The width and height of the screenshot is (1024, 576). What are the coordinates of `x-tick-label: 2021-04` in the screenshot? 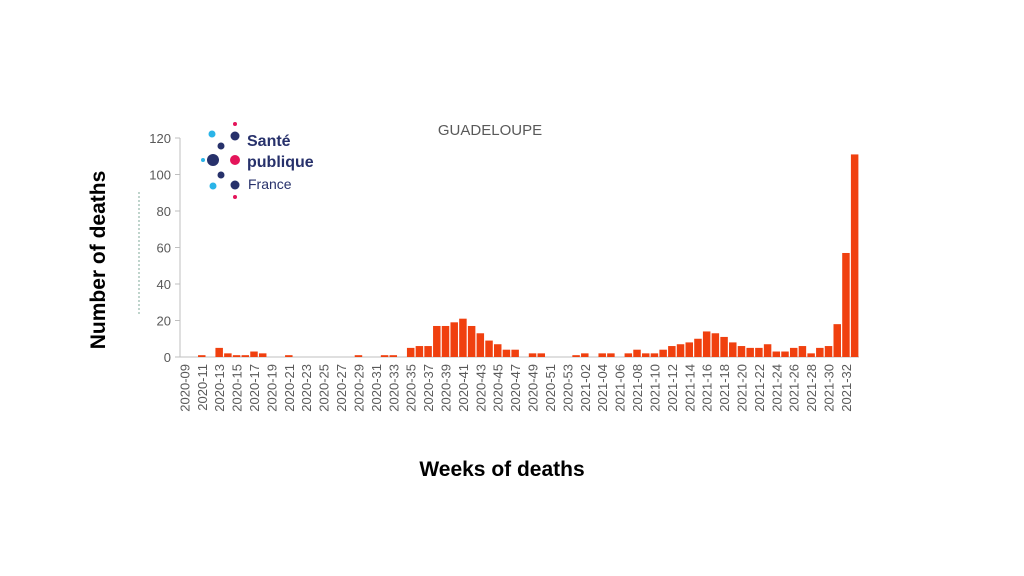 It's located at (602, 388).